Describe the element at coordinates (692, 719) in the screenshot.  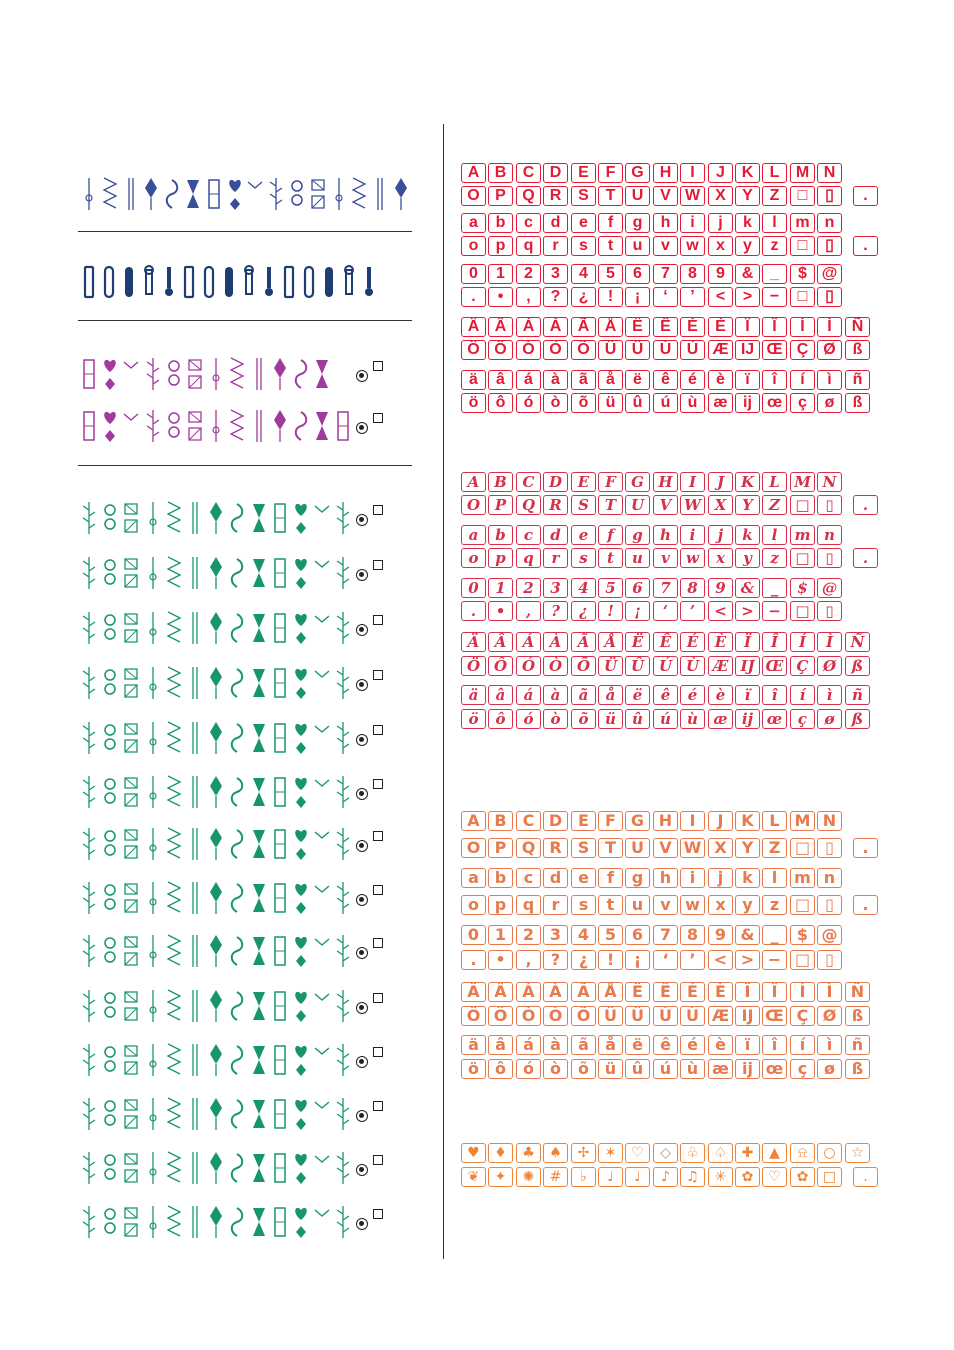
I see `script-font-character-key: ù` at that location.